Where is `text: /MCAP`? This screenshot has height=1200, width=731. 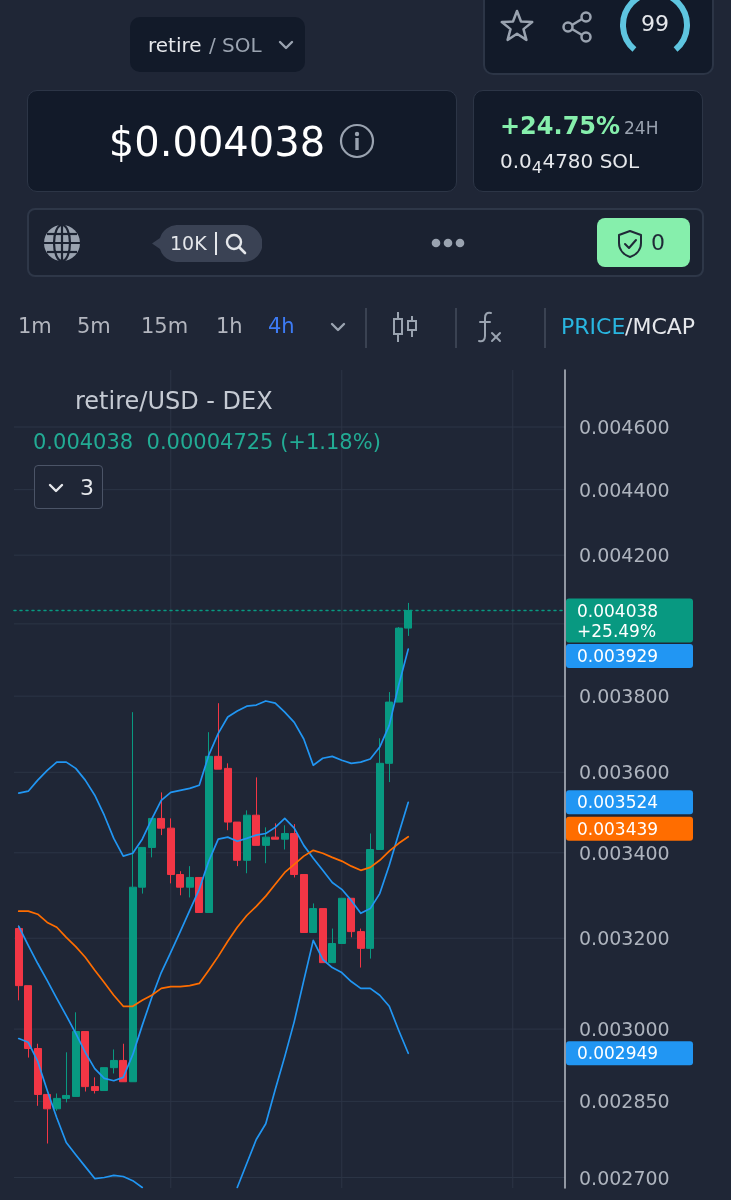 text: /MCAP is located at coordinates (660, 326).